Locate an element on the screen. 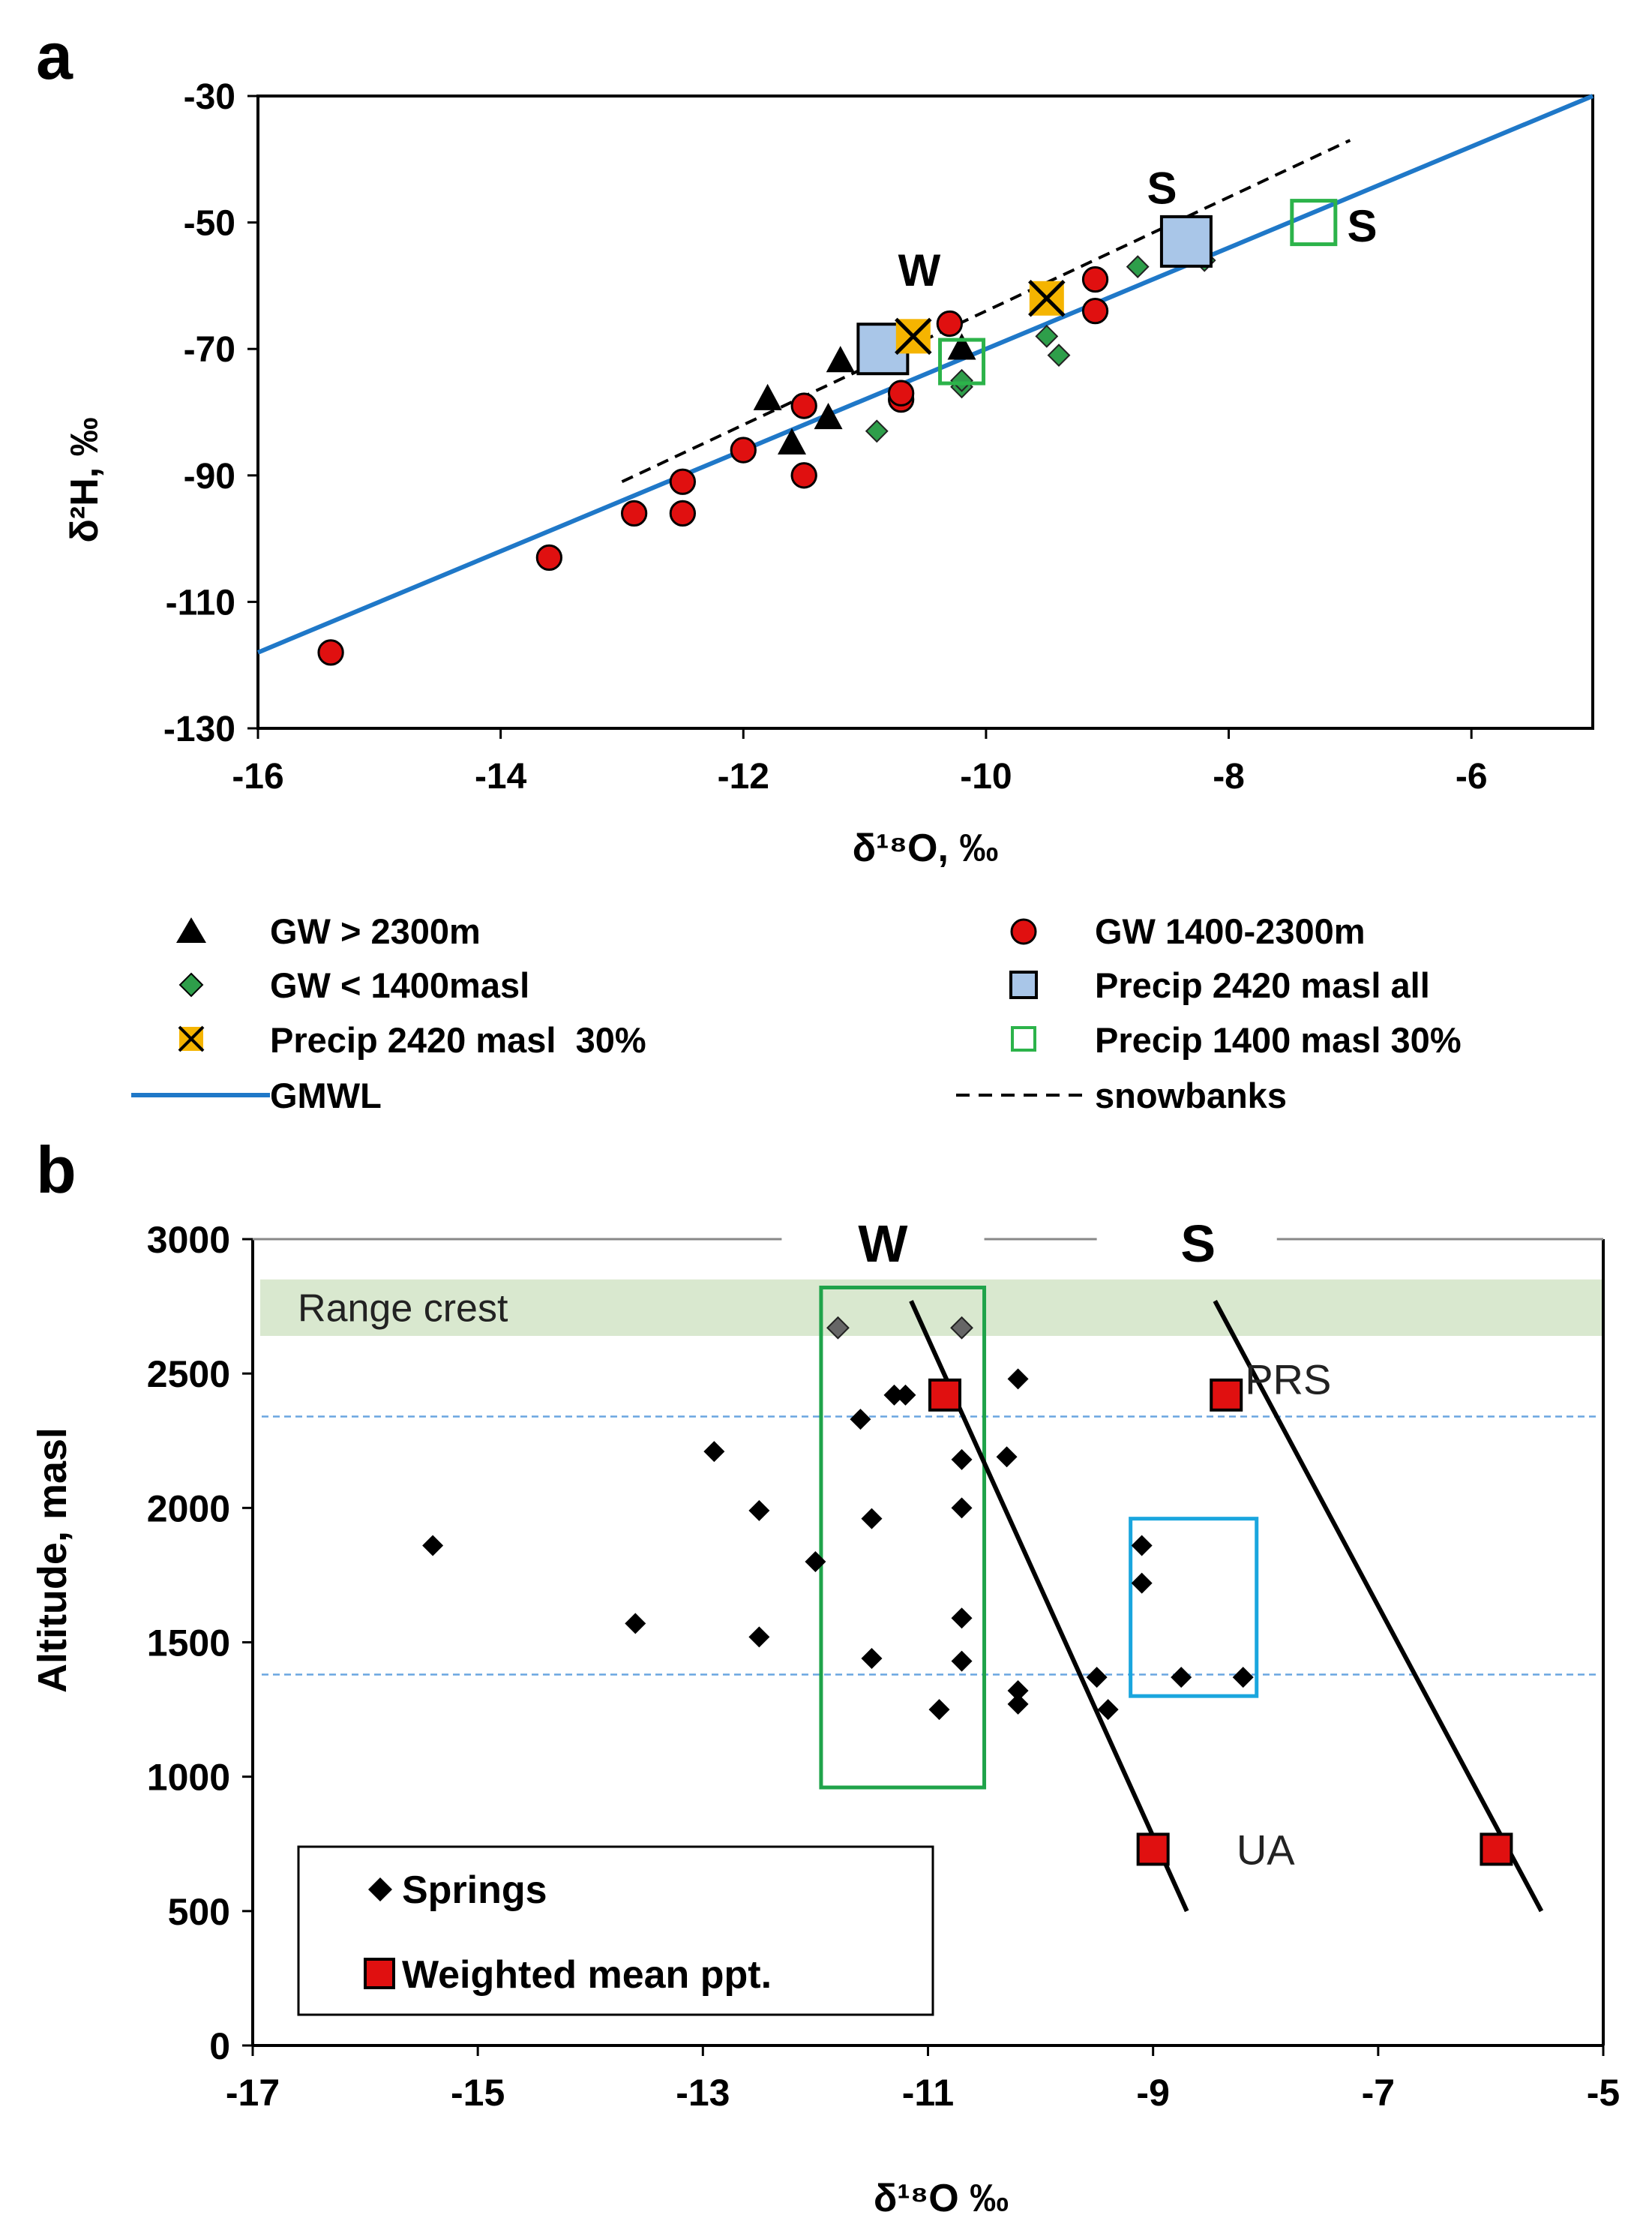 This screenshot has height=2224, width=1652. annotation-label: S is located at coordinates (1162, 188).